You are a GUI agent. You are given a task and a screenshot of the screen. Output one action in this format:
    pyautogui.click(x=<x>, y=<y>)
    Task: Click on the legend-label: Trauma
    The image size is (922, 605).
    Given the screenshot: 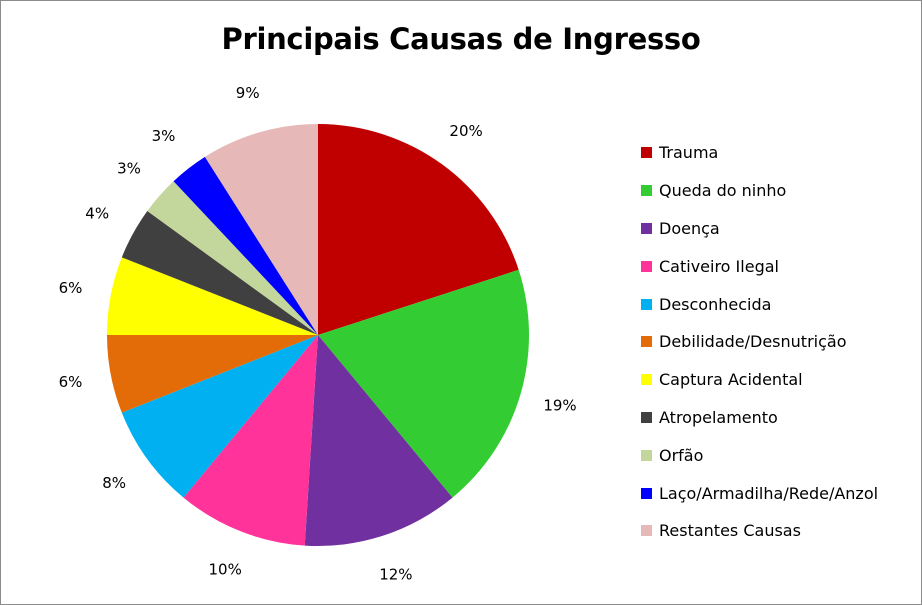 What is the action you would take?
    pyautogui.click(x=689, y=153)
    